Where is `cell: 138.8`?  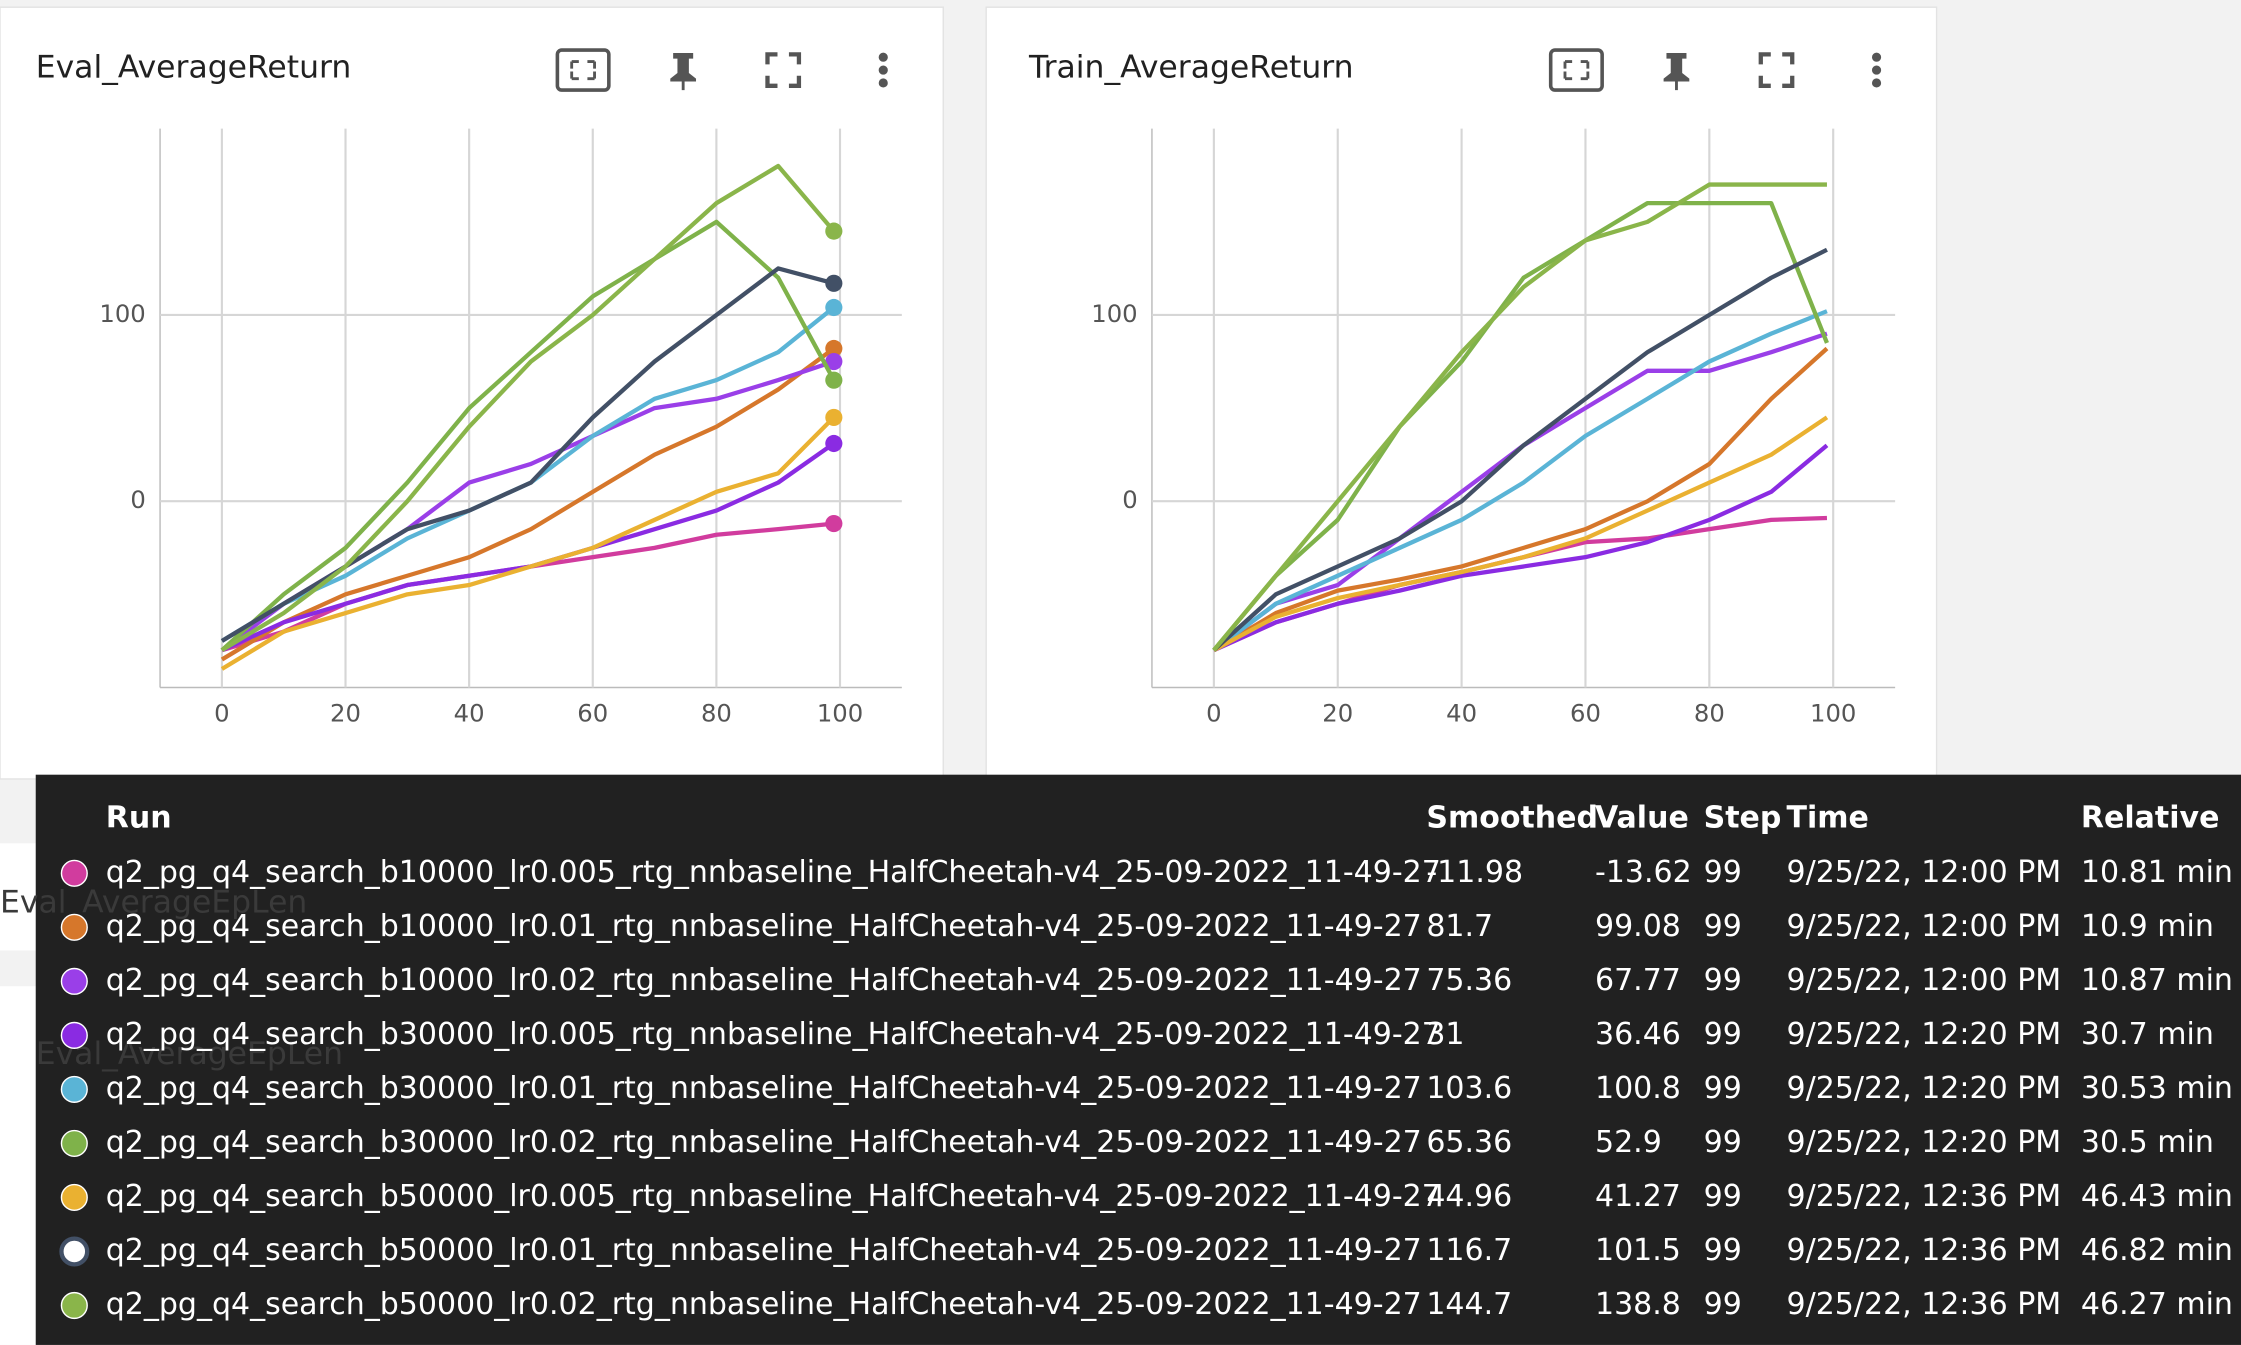
cell: 138.8 is located at coordinates (1638, 1304).